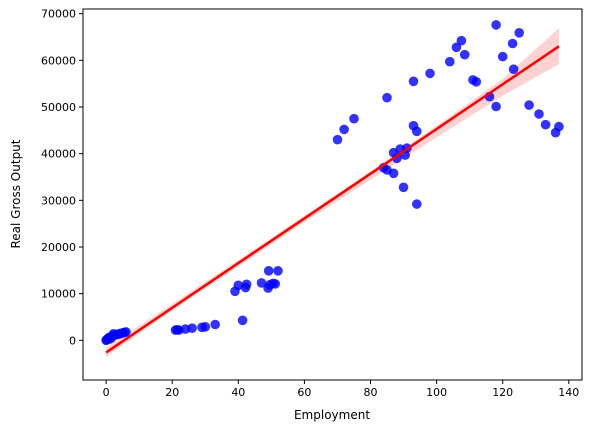 This screenshot has height=436, width=589. I want to click on x-axis-label: Employment, so click(332, 415).